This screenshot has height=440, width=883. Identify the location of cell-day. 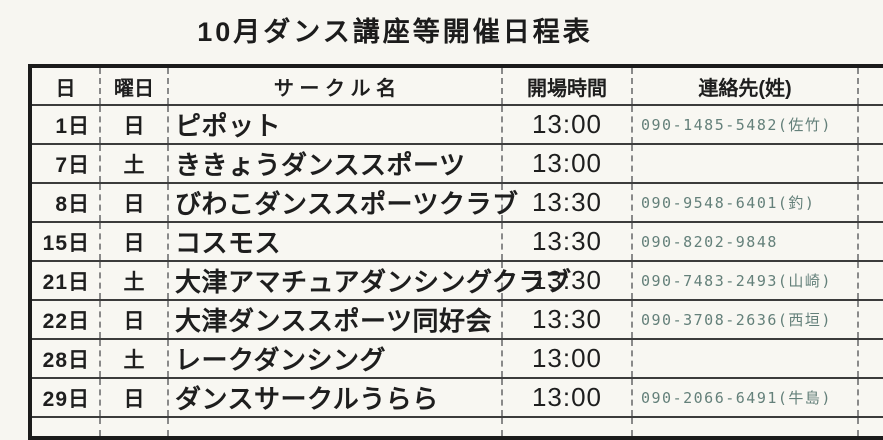
(65, 427).